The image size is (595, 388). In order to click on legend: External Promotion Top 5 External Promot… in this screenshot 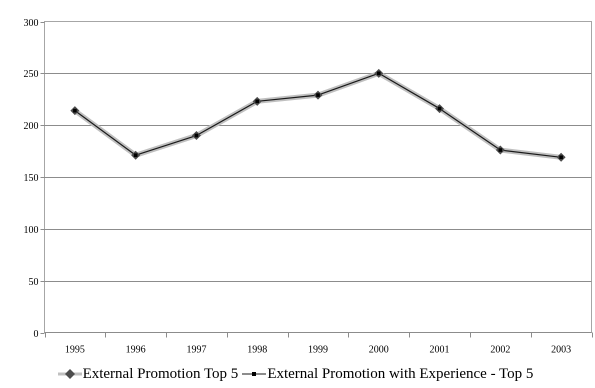, I will do `click(297, 374)`.